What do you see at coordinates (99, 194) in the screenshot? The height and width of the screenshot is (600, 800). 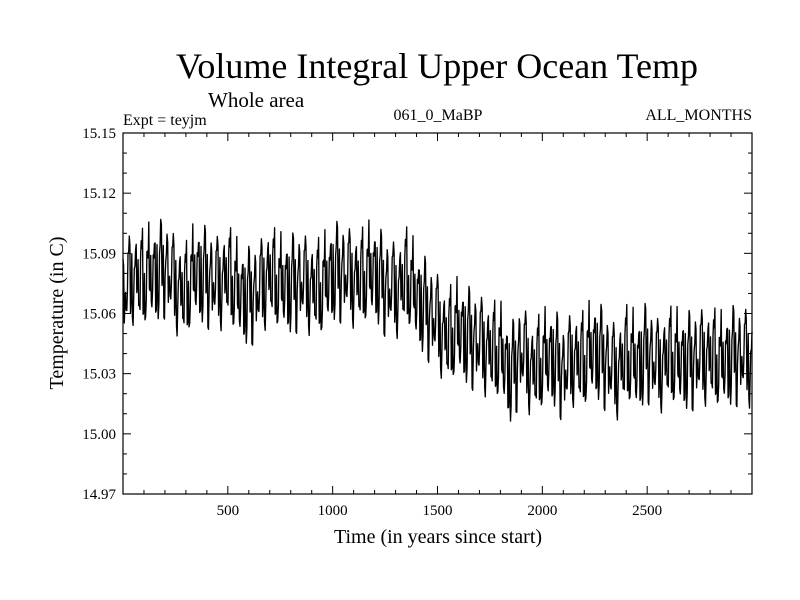 I see `y-tick-label: 15.12` at bounding box center [99, 194].